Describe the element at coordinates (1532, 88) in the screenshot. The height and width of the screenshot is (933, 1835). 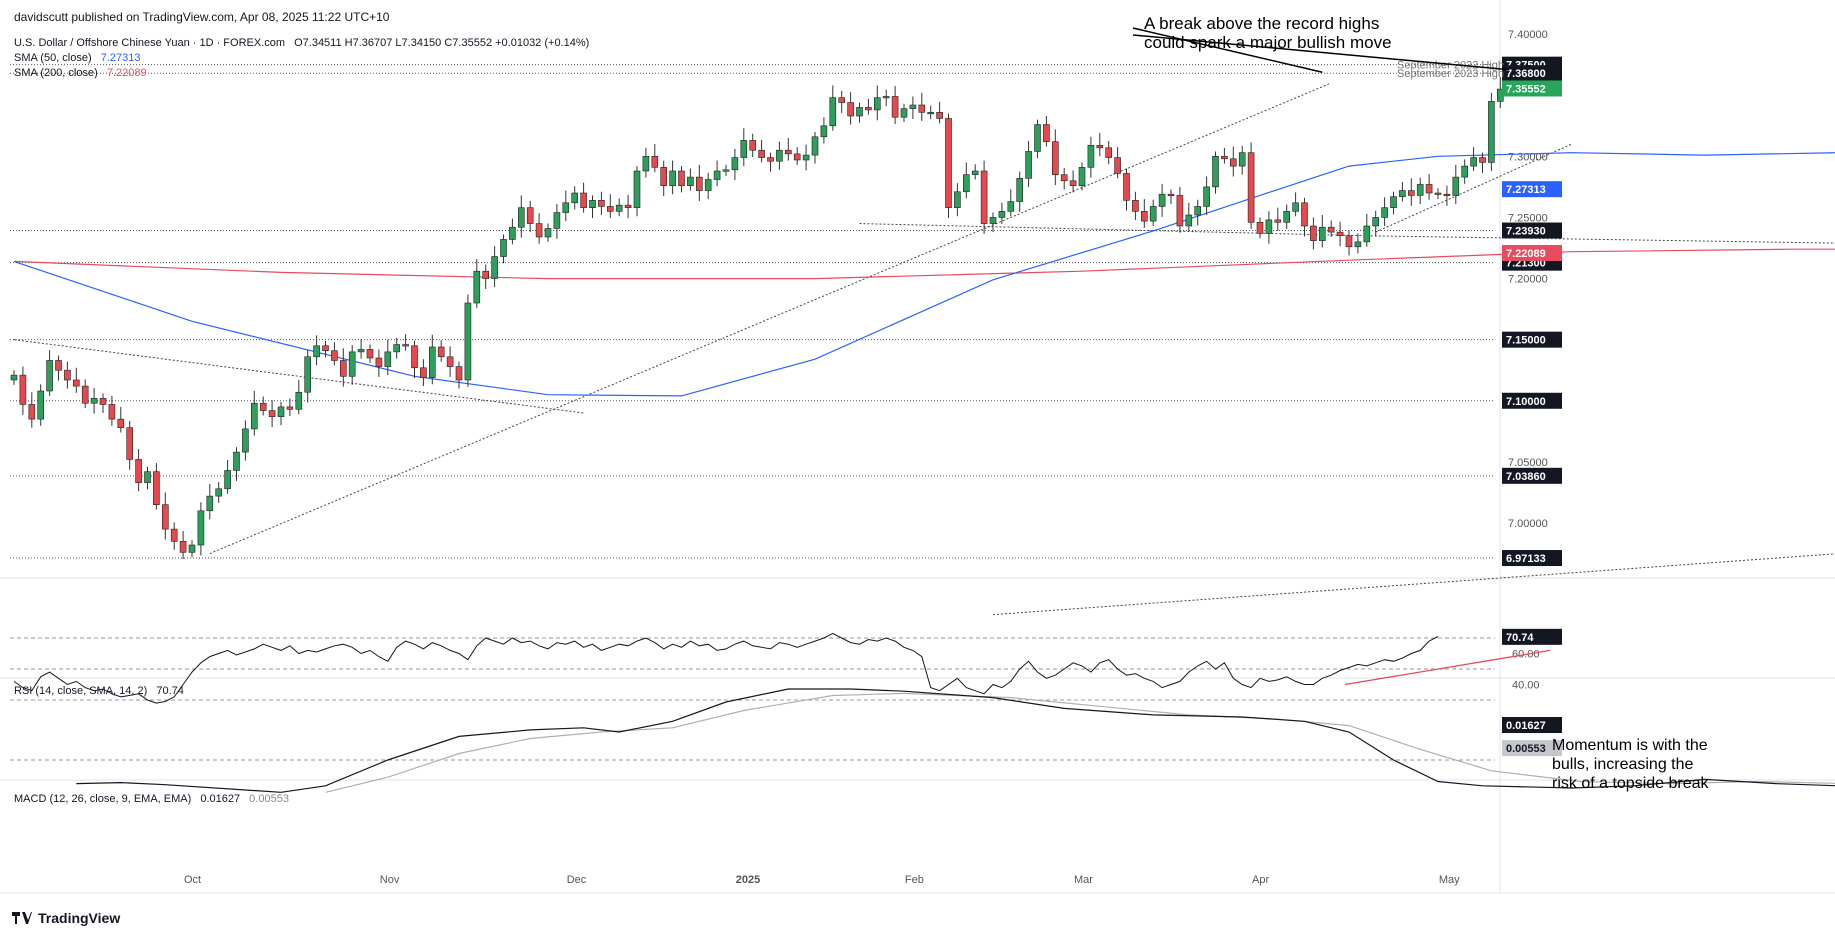
I see `current-price-tag` at that location.